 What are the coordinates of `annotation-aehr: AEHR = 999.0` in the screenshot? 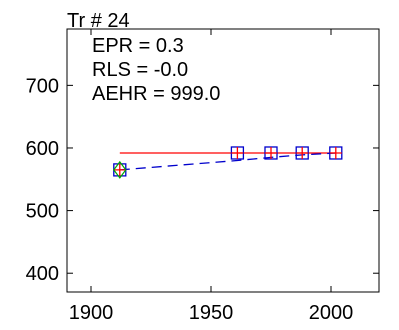 It's located at (156, 94).